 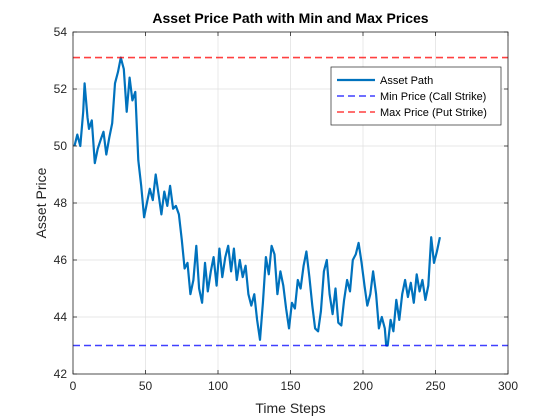 I want to click on y-tick-label: 52, so click(x=61, y=89).